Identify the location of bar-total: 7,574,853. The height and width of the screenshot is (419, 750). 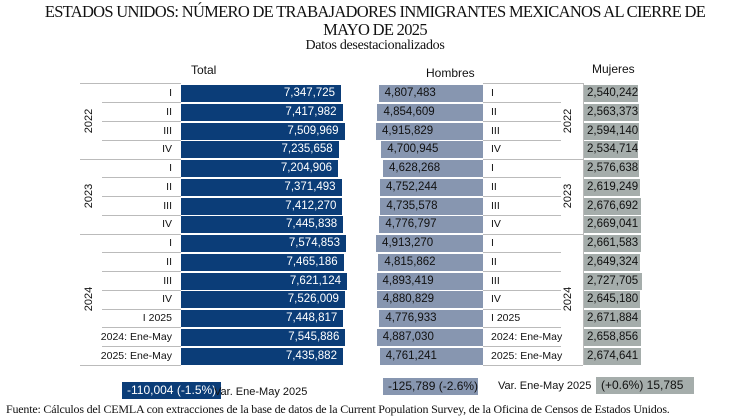
(263, 243).